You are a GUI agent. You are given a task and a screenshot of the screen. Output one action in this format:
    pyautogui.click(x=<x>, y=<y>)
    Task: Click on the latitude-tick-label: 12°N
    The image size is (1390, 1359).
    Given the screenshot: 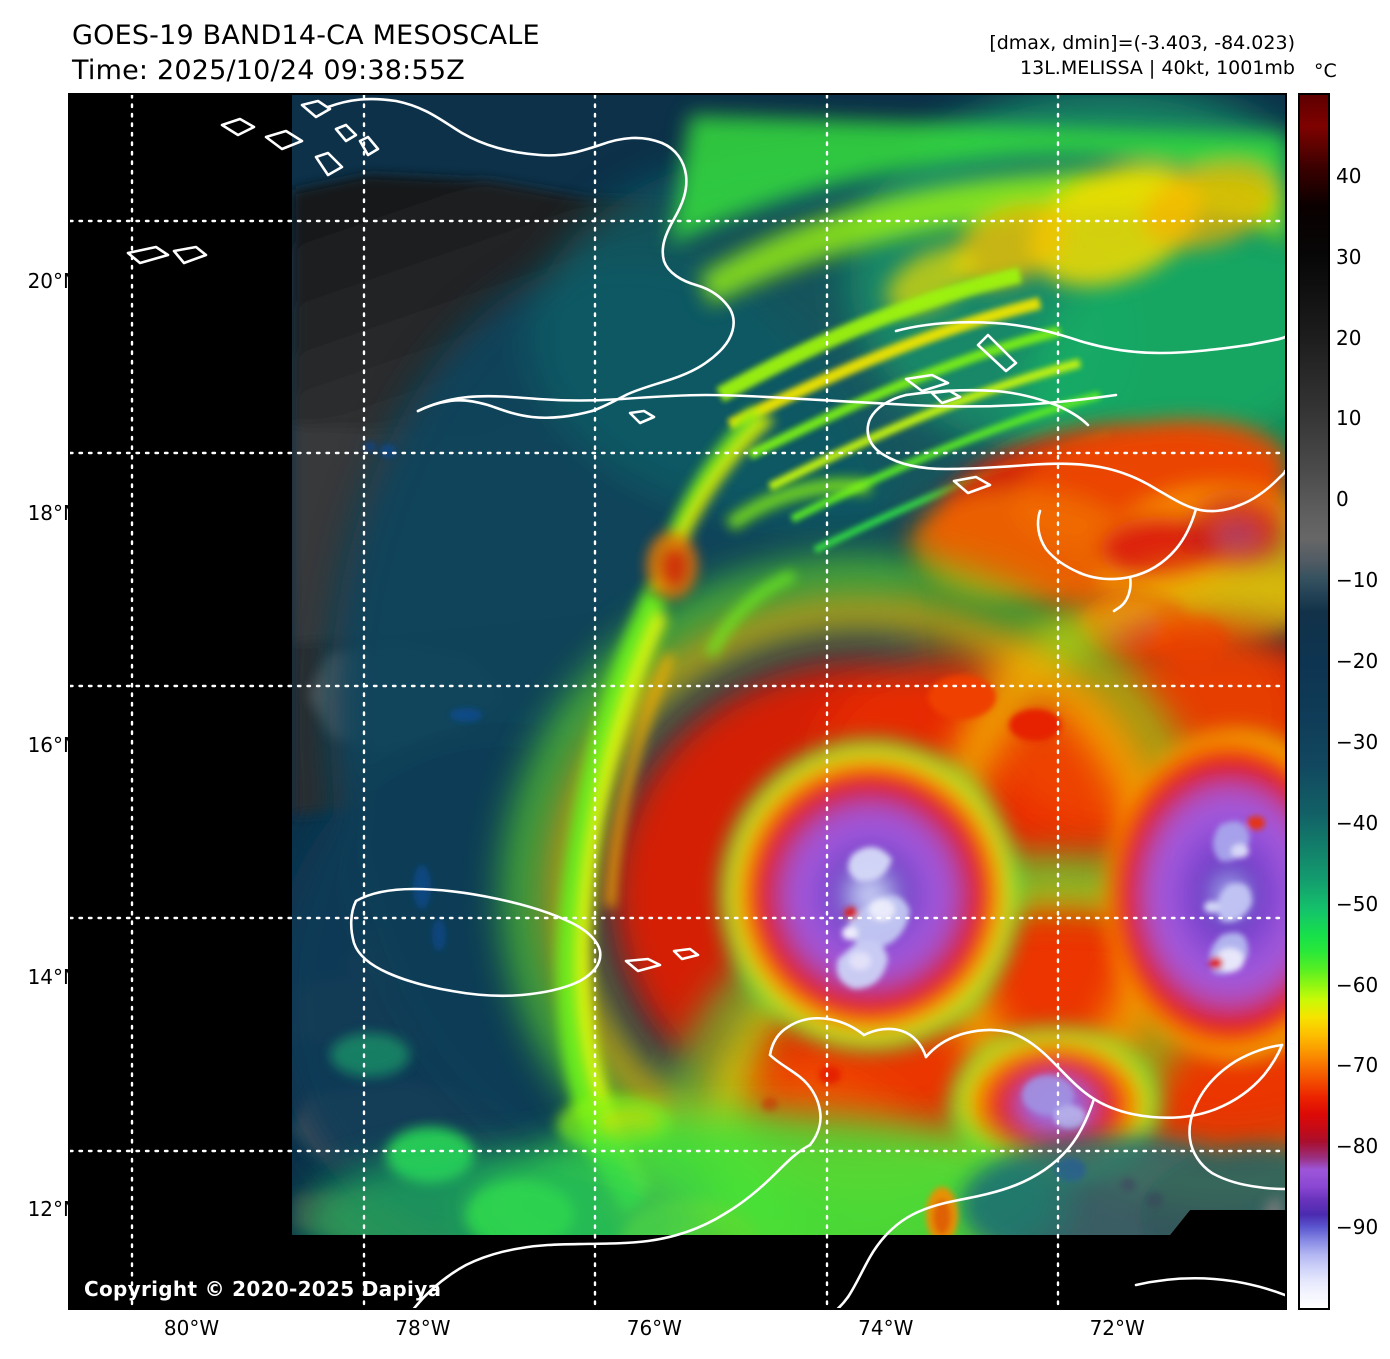 What is the action you would take?
    pyautogui.click(x=52, y=1209)
    